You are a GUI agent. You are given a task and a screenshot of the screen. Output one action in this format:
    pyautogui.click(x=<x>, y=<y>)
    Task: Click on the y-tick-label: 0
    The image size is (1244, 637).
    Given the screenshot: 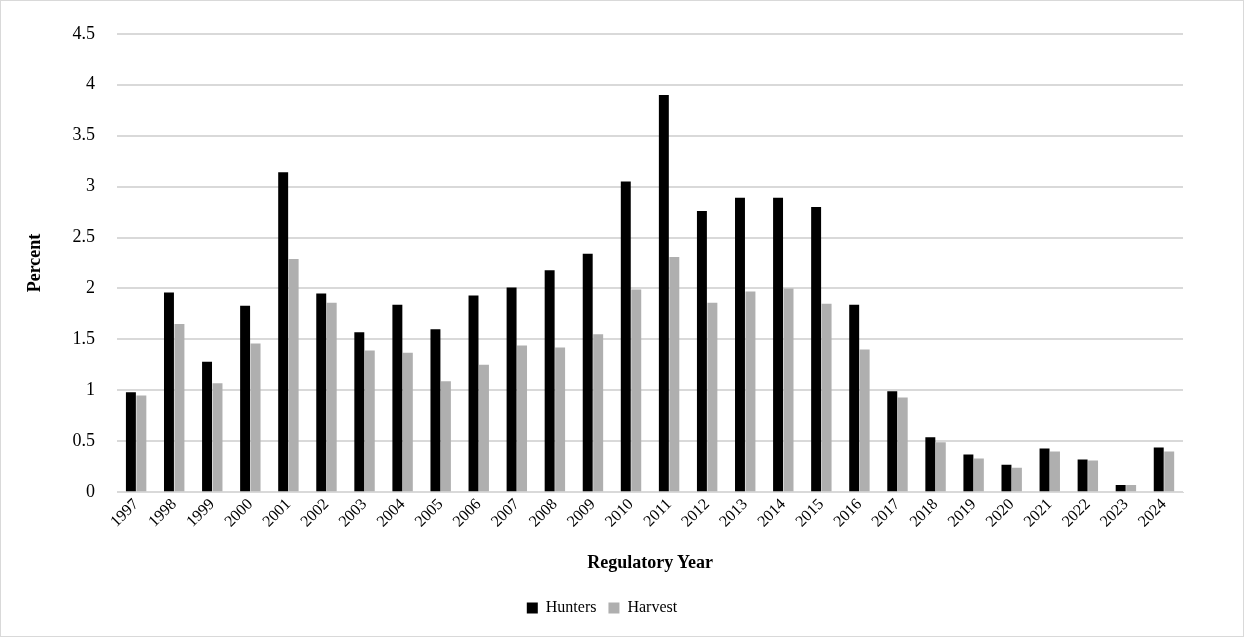 What is the action you would take?
    pyautogui.click(x=91, y=490)
    